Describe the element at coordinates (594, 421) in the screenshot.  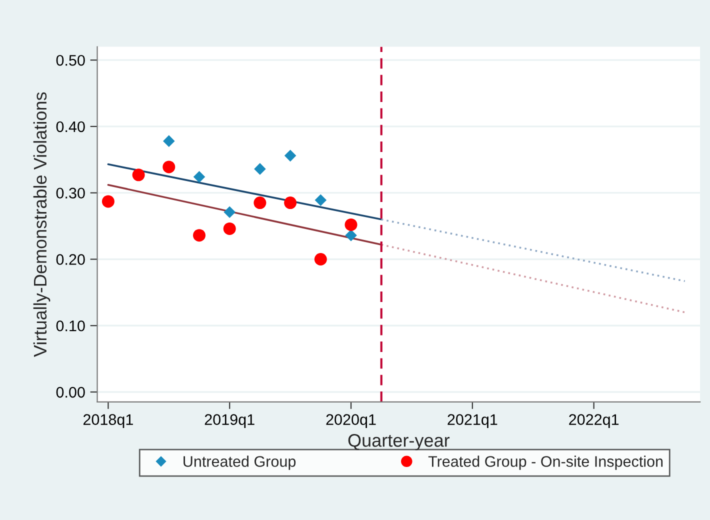
I see `x-tick-label: 2022q1` at that location.